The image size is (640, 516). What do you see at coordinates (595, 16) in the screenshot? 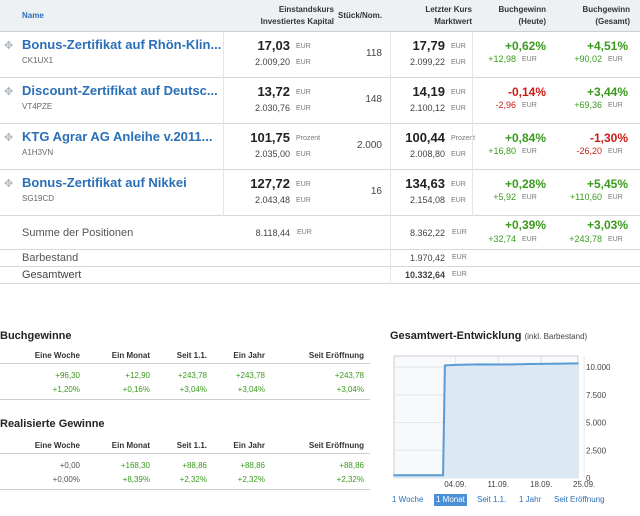
I see `header-buchgewinn-gesamt: Buchgewinn (Gesamt)` at bounding box center [595, 16].